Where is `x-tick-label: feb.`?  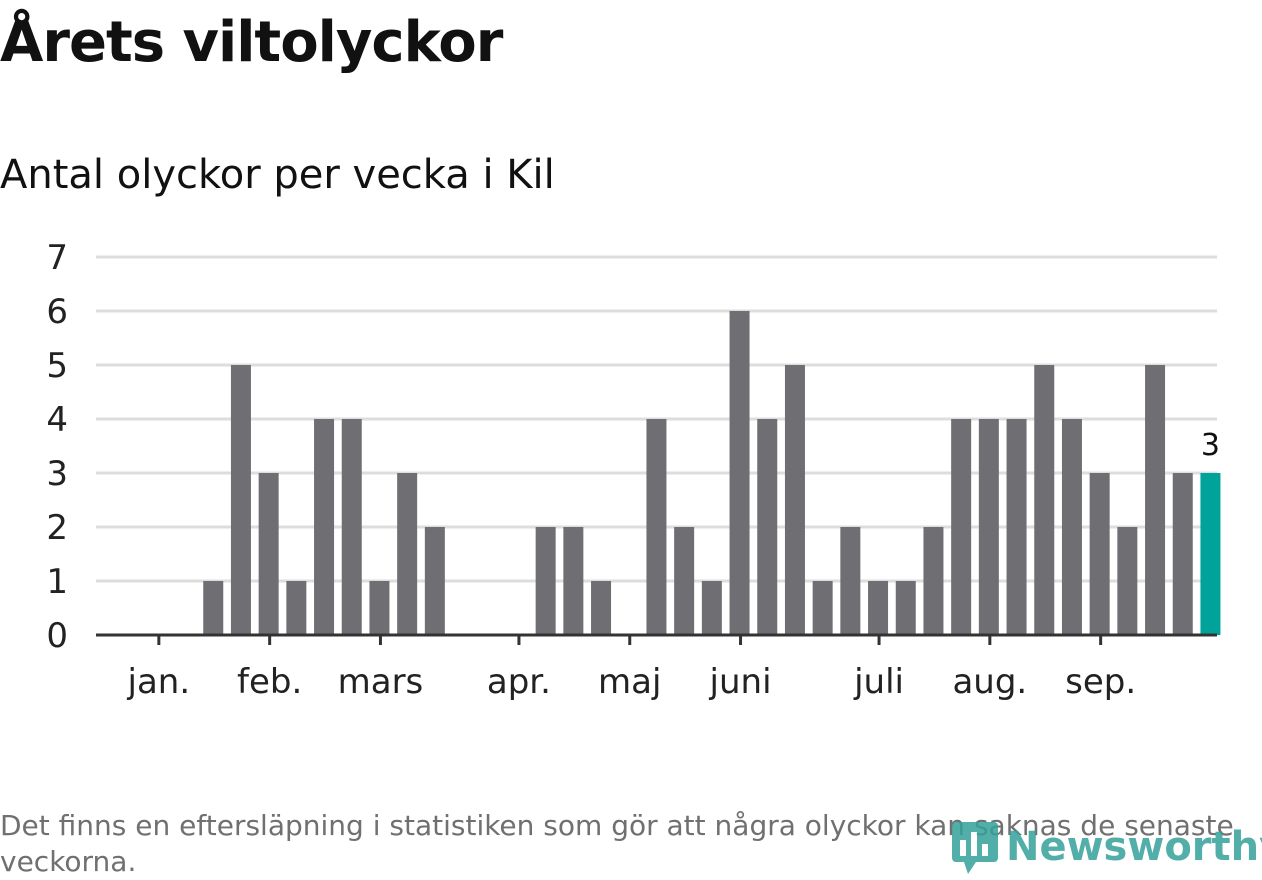 x-tick-label: feb. is located at coordinates (269, 682).